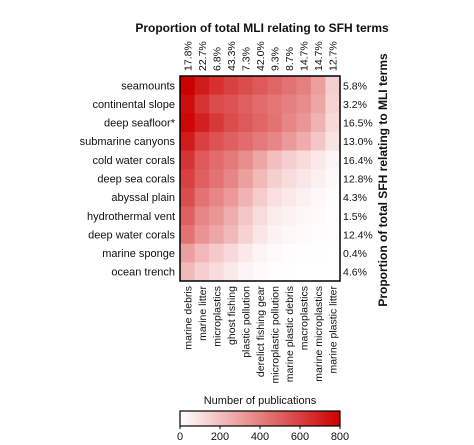  What do you see at coordinates (188, 318) in the screenshot?
I see `column-label: marine debris` at bounding box center [188, 318].